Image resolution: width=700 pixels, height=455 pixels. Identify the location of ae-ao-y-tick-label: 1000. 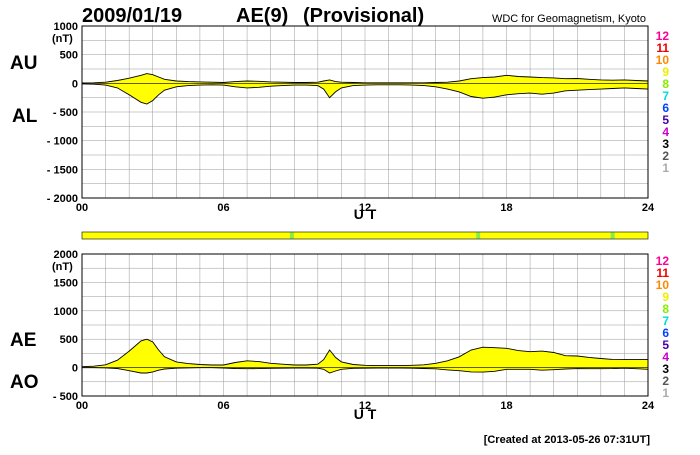
(66, 312).